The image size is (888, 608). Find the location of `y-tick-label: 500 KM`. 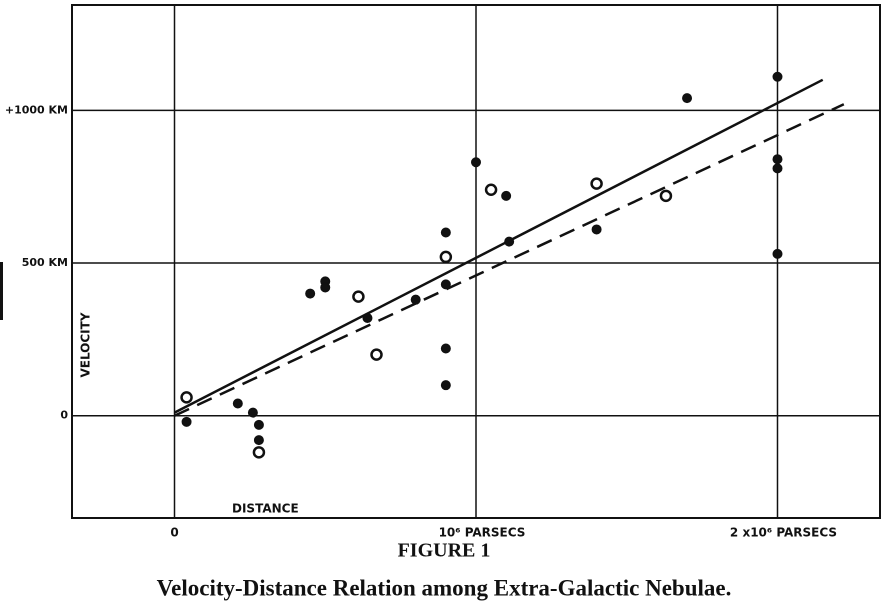

y-tick-label: 500 KM is located at coordinates (45, 262).